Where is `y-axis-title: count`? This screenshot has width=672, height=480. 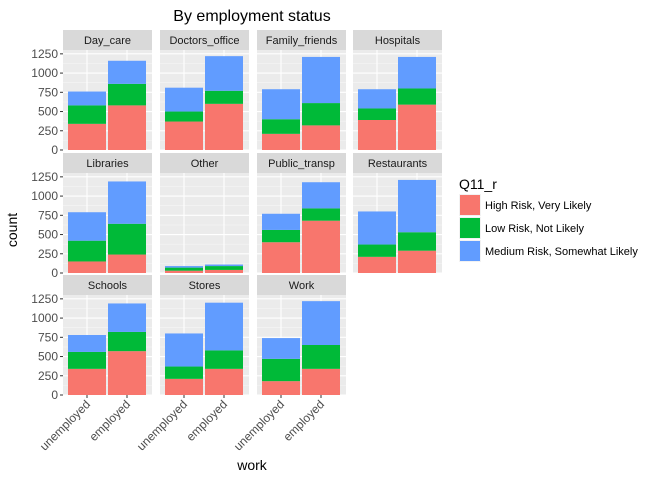 y-axis-title: count is located at coordinates (12, 230).